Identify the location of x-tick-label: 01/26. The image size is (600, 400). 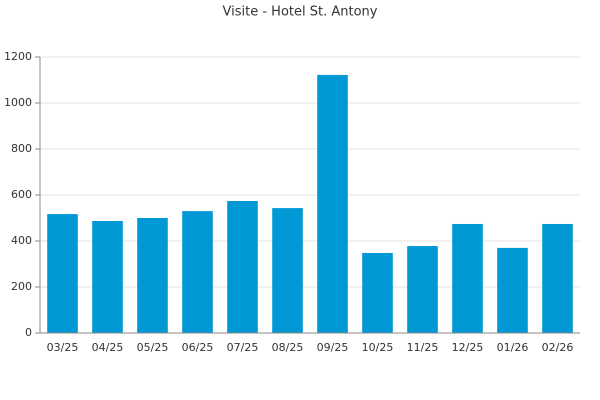
(513, 347).